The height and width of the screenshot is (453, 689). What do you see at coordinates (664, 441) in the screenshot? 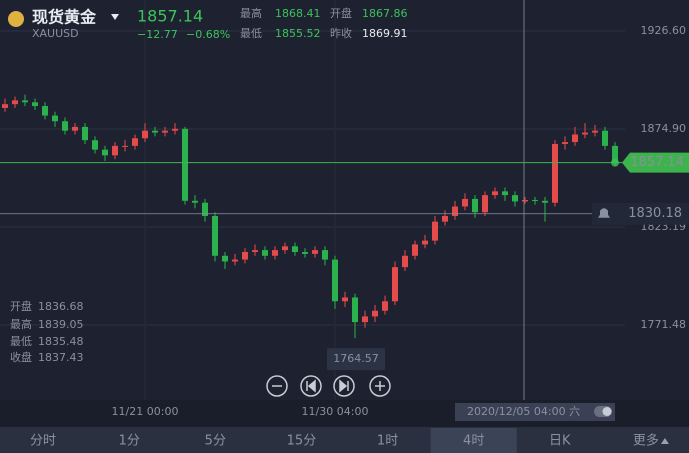
I see `more-arrow` at bounding box center [664, 441].